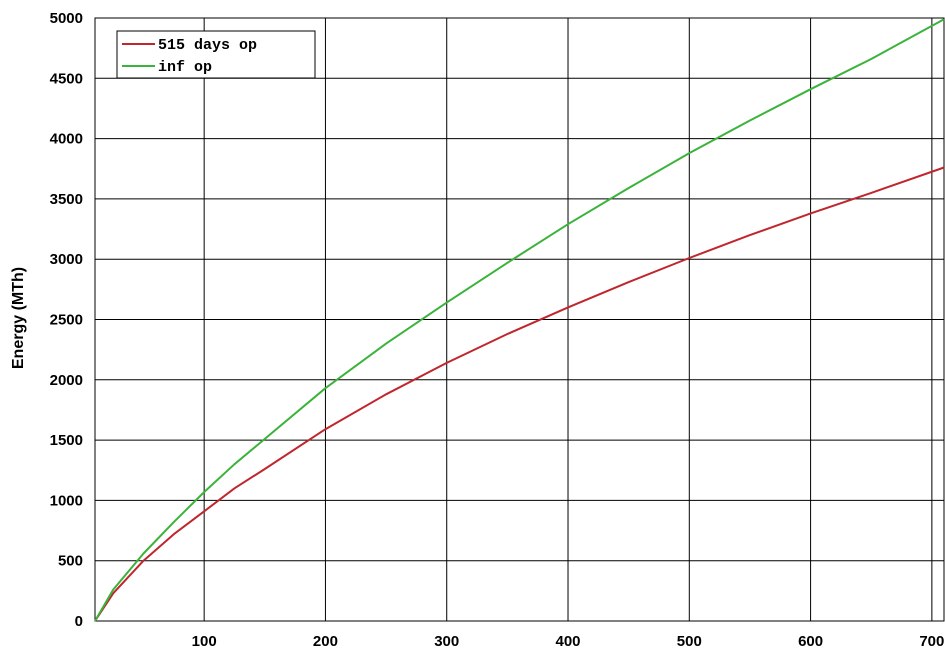 Image resolution: width=945 pixels, height=662 pixels. What do you see at coordinates (18, 318) in the screenshot?
I see `y-axis-label: Energy (MTh)` at bounding box center [18, 318].